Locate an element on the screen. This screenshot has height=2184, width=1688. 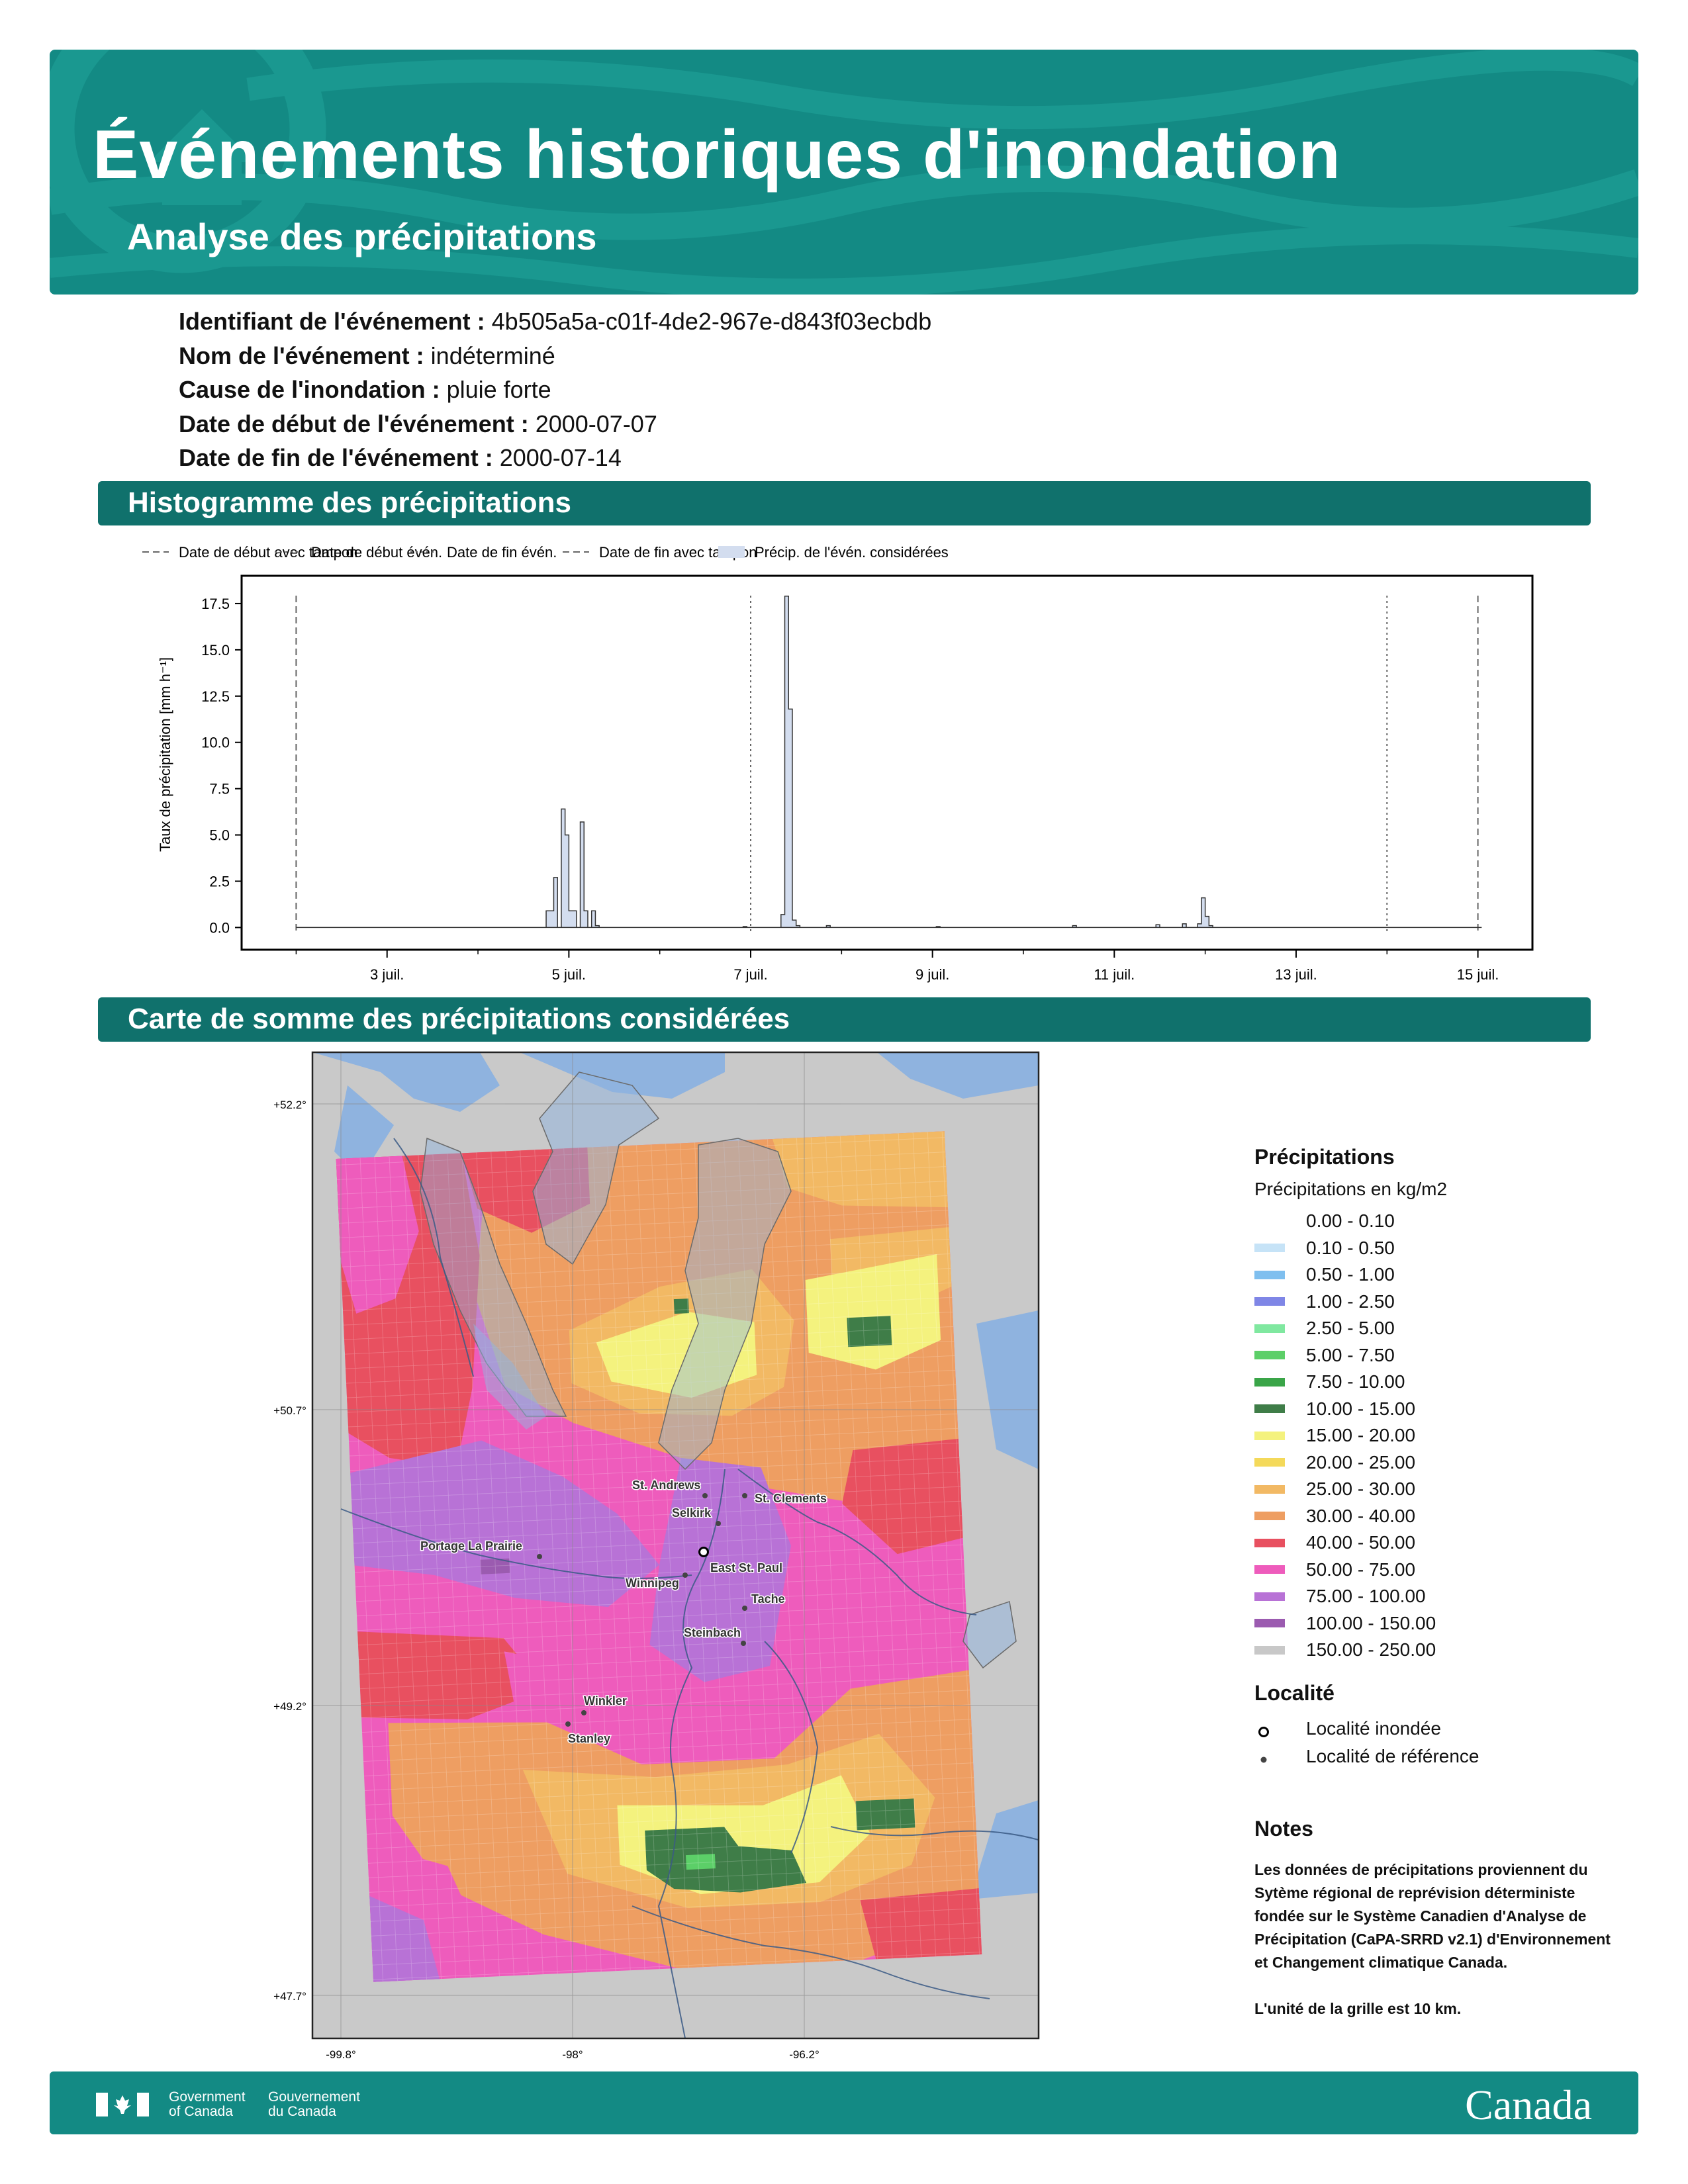
y-tick-label: 7.5 is located at coordinates (219, 789).